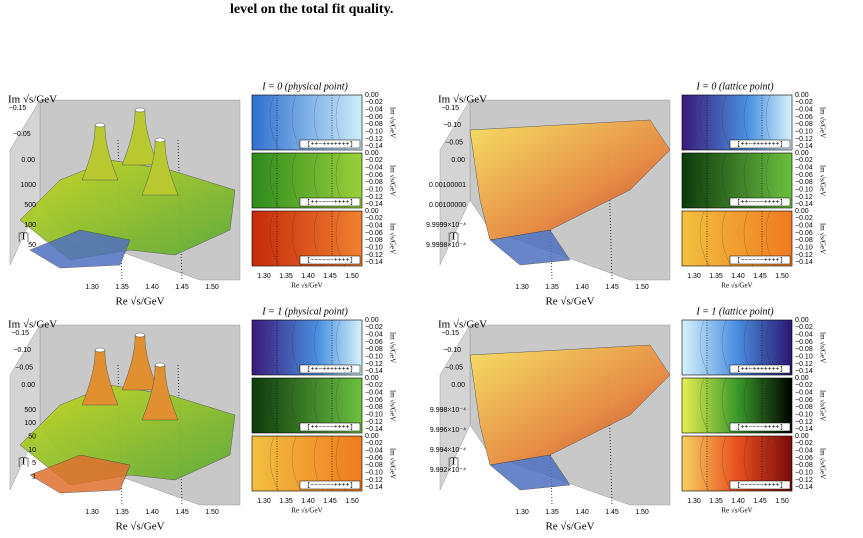 Image resolution: width=863 pixels, height=538 pixels. I want to click on surface-sheet, so click(80, 474).